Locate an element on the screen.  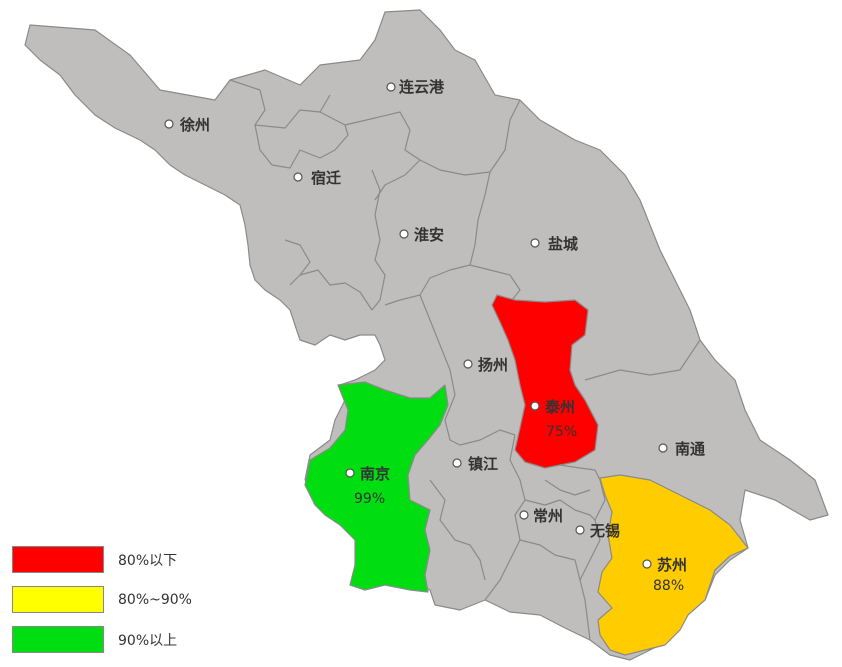
legend-label-80-90: 80%~90% is located at coordinates (155, 599).